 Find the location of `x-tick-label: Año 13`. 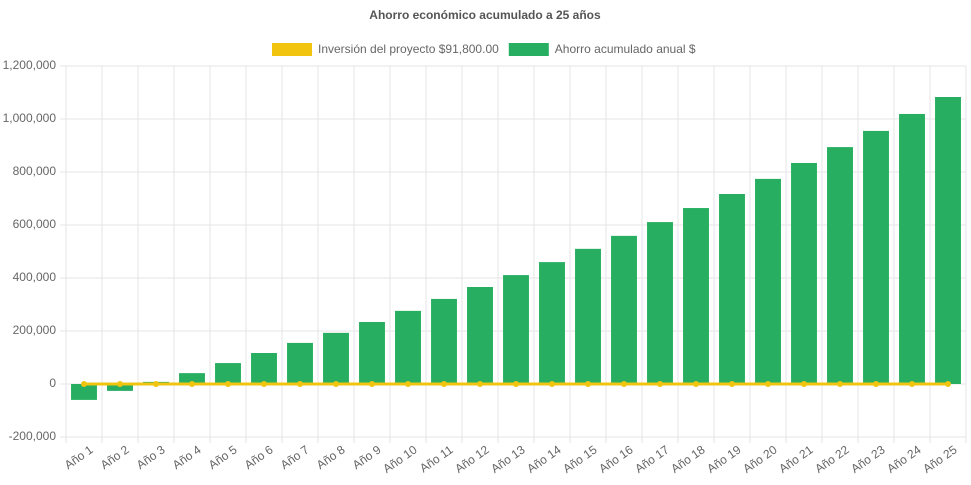

x-tick-label: Año 13 is located at coordinates (507, 458).